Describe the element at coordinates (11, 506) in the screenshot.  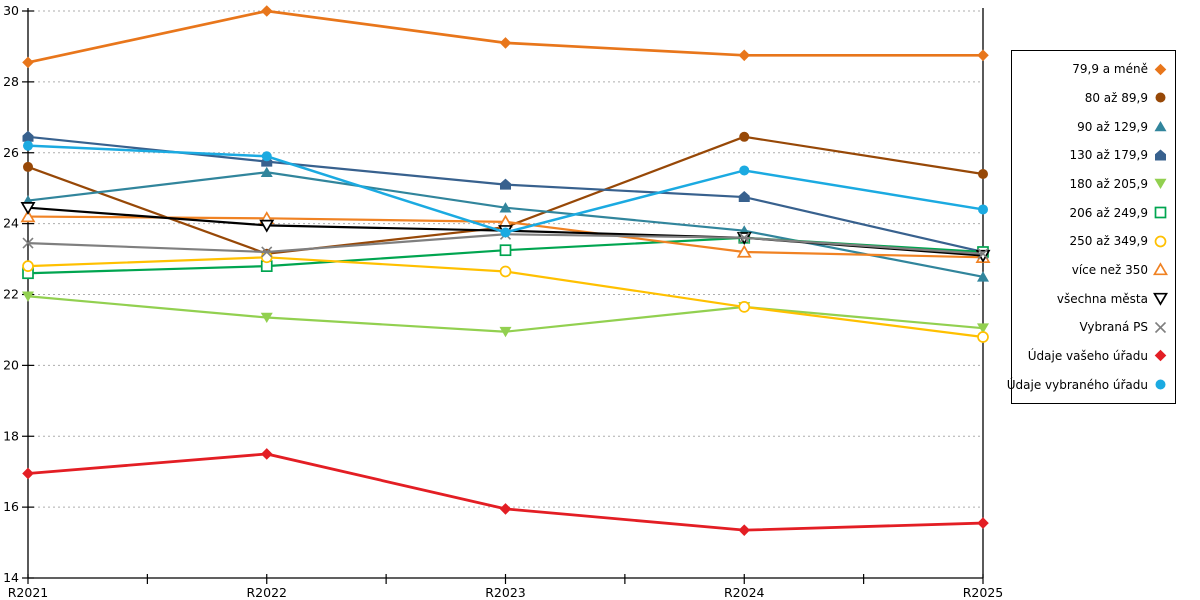
I see `y-tick-label: 16` at that location.